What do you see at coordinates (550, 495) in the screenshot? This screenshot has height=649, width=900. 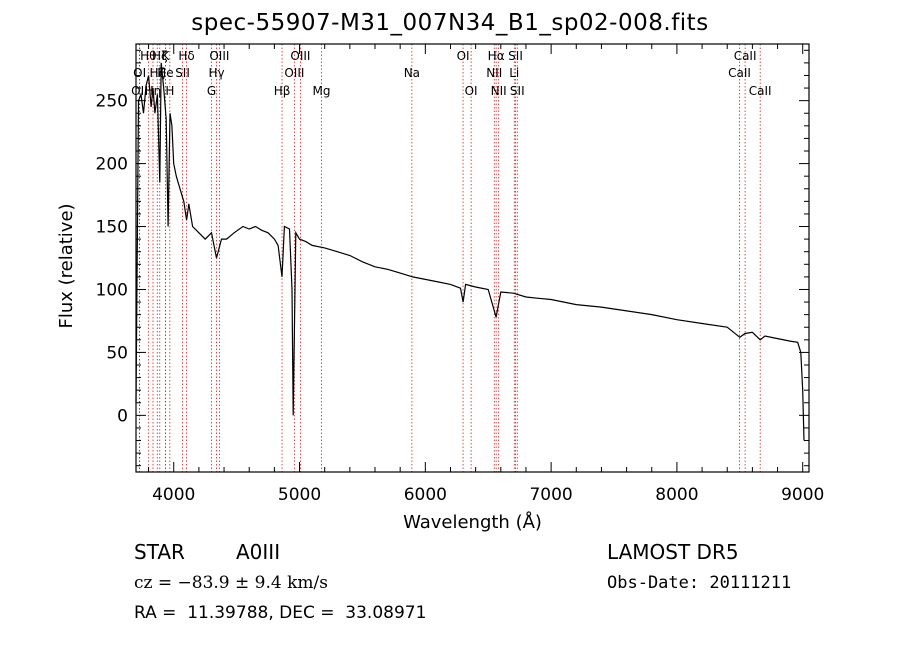 I see `x-tick-label: 7000` at bounding box center [550, 495].